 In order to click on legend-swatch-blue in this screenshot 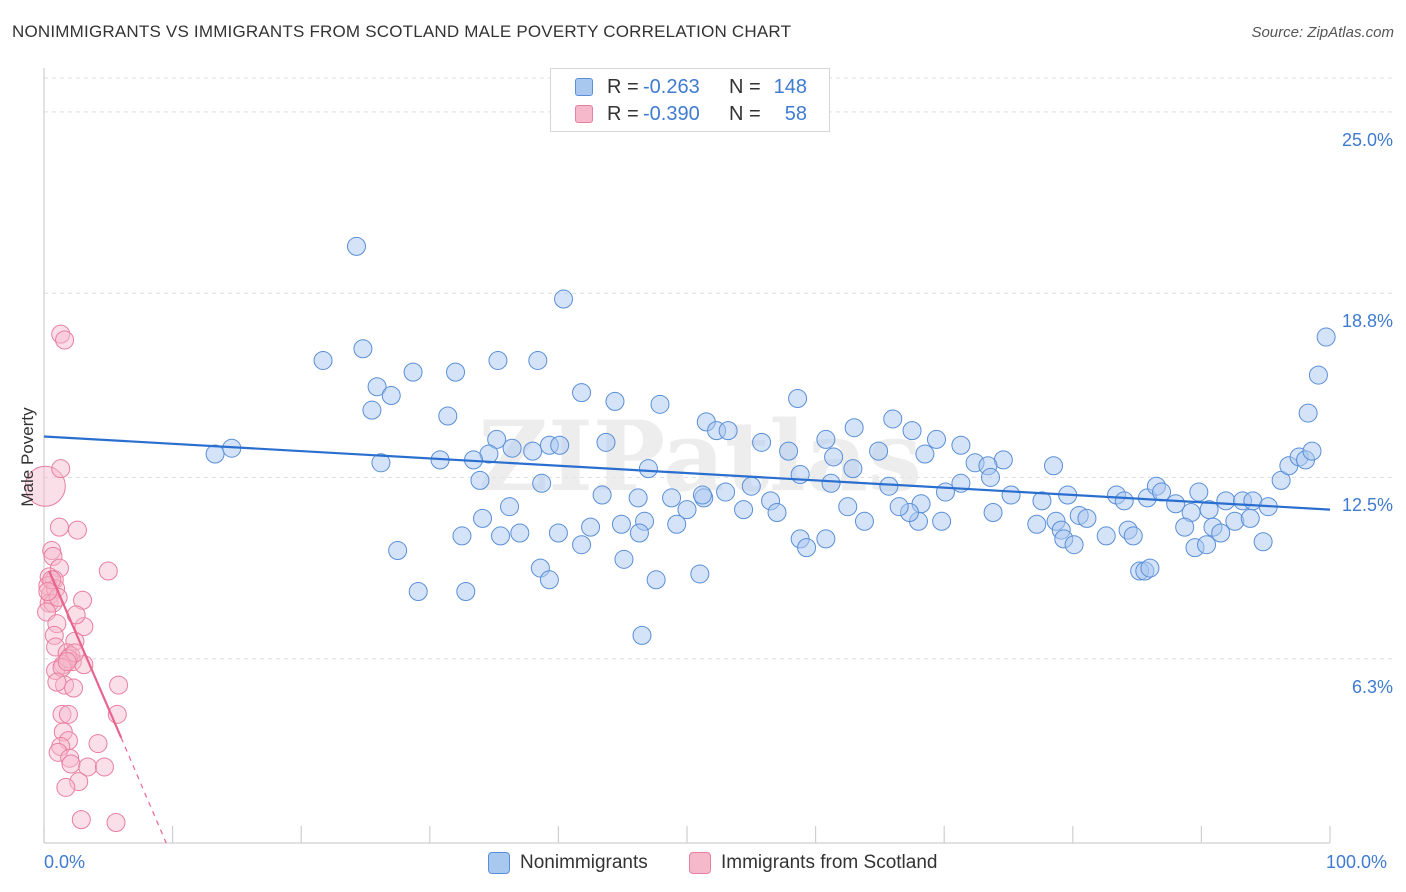, I will do `click(584, 87)`.